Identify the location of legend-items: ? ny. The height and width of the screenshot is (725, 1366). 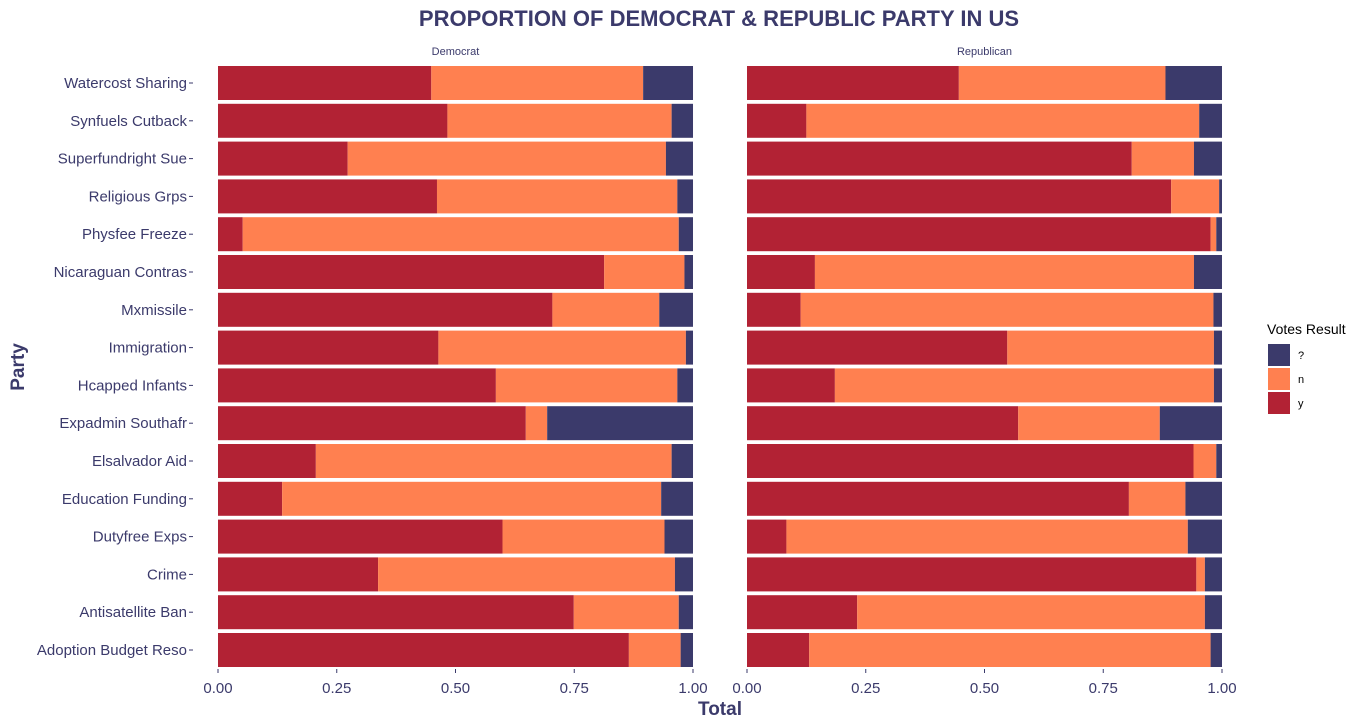
(1286, 379).